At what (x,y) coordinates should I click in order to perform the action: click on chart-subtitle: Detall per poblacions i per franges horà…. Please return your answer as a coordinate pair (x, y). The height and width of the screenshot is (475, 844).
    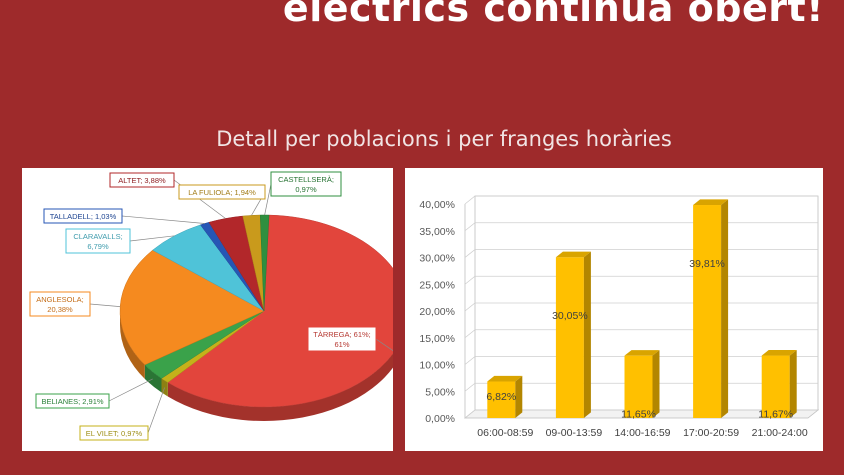
    Looking at the image, I should click on (444, 139).